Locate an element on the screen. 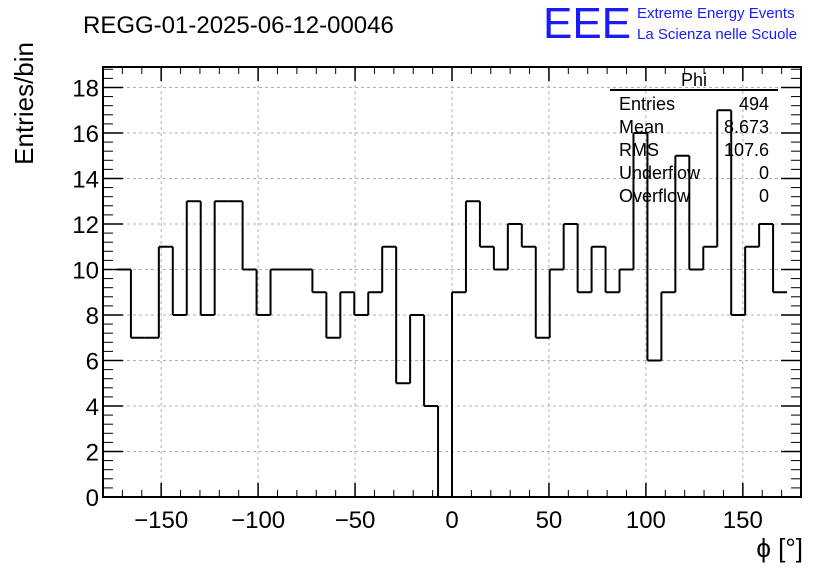  stats-label-mean: Mean is located at coordinates (641, 127).